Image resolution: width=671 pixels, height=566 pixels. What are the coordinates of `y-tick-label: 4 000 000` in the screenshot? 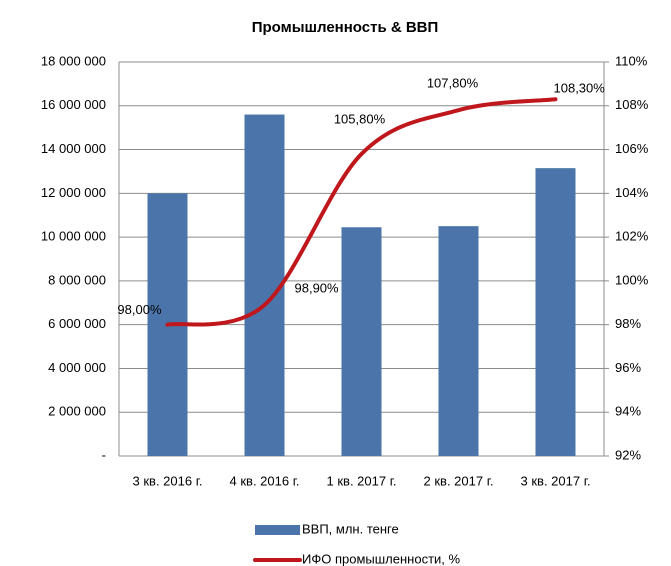 It's located at (77, 367).